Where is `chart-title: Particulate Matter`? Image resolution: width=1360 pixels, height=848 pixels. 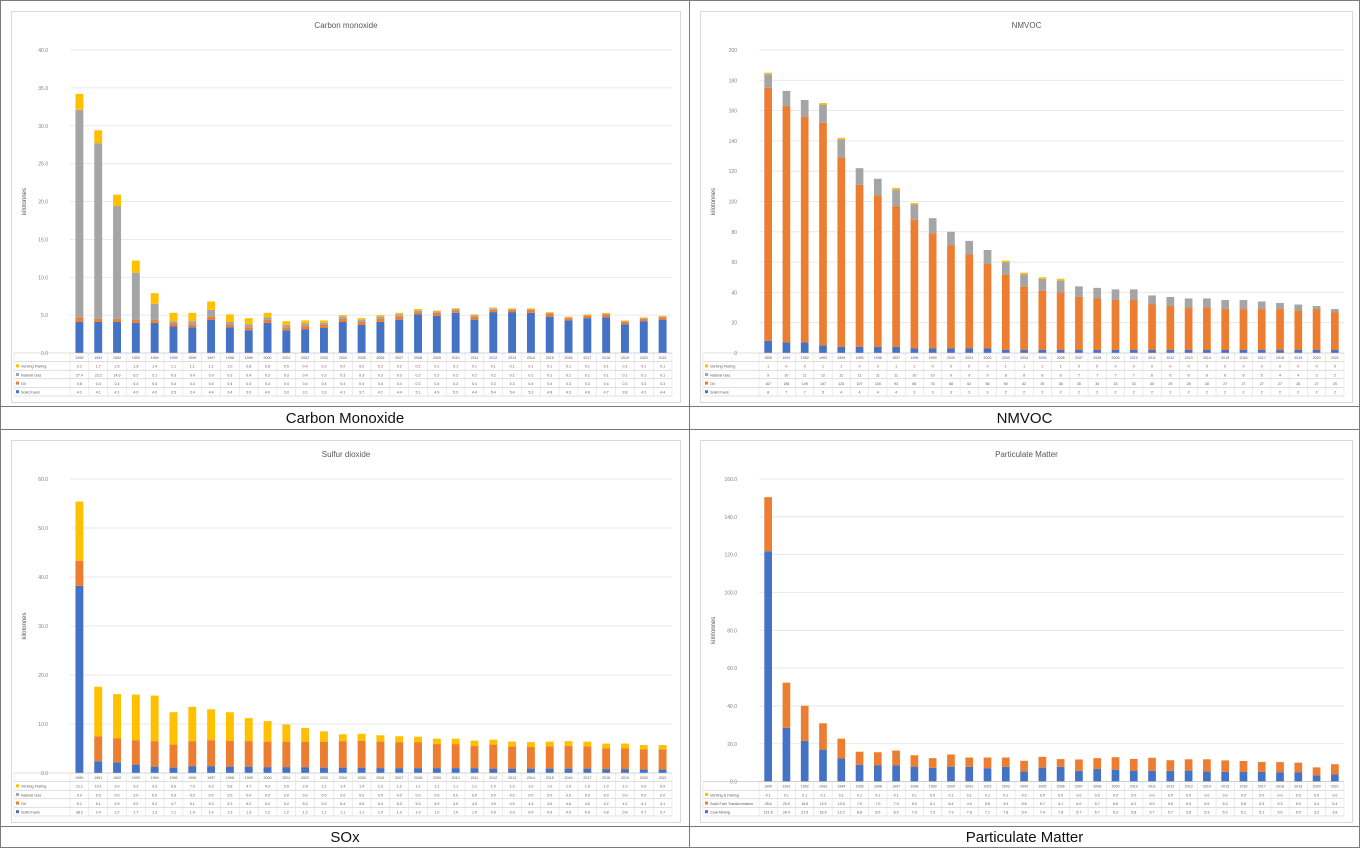 chart-title: Particulate Matter is located at coordinates (1026, 454).